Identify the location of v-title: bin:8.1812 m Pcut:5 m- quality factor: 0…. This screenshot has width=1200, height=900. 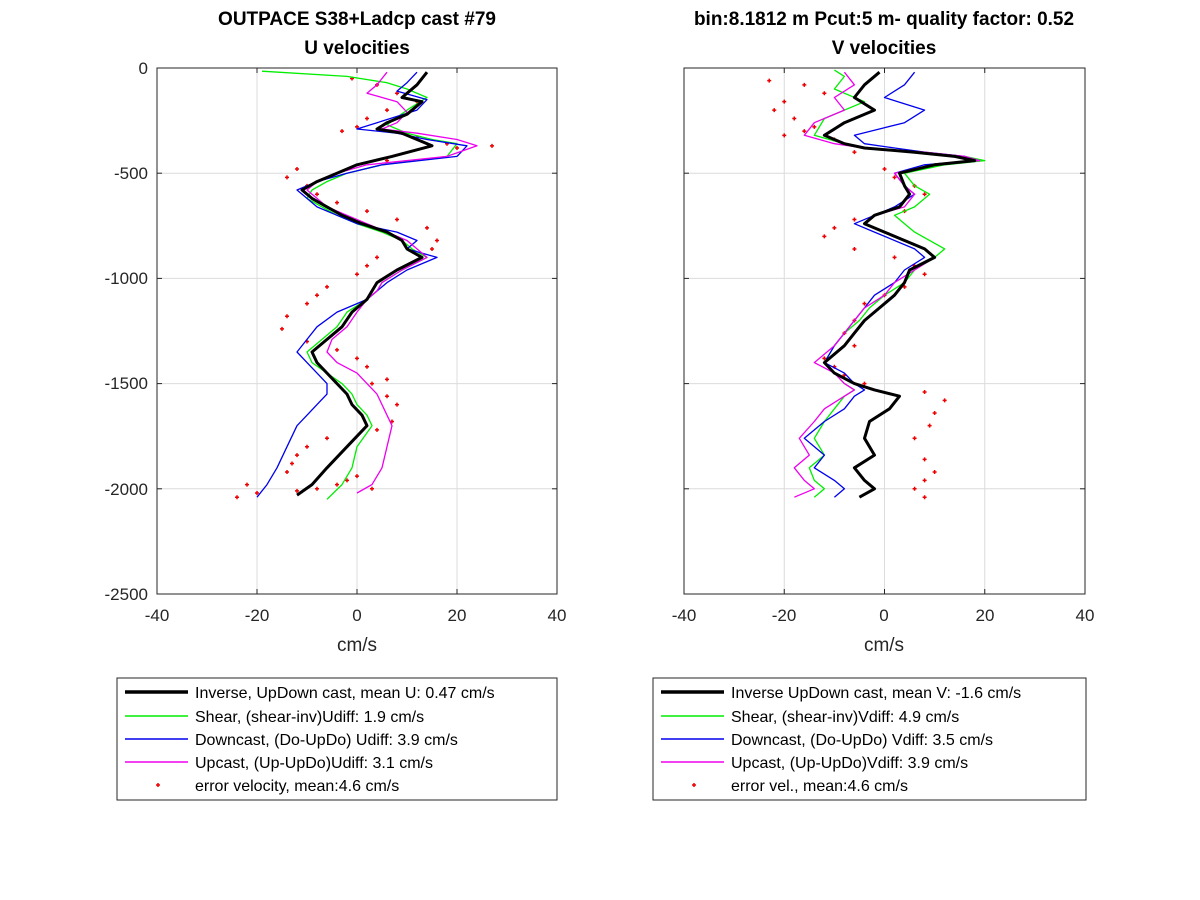
(884, 19).